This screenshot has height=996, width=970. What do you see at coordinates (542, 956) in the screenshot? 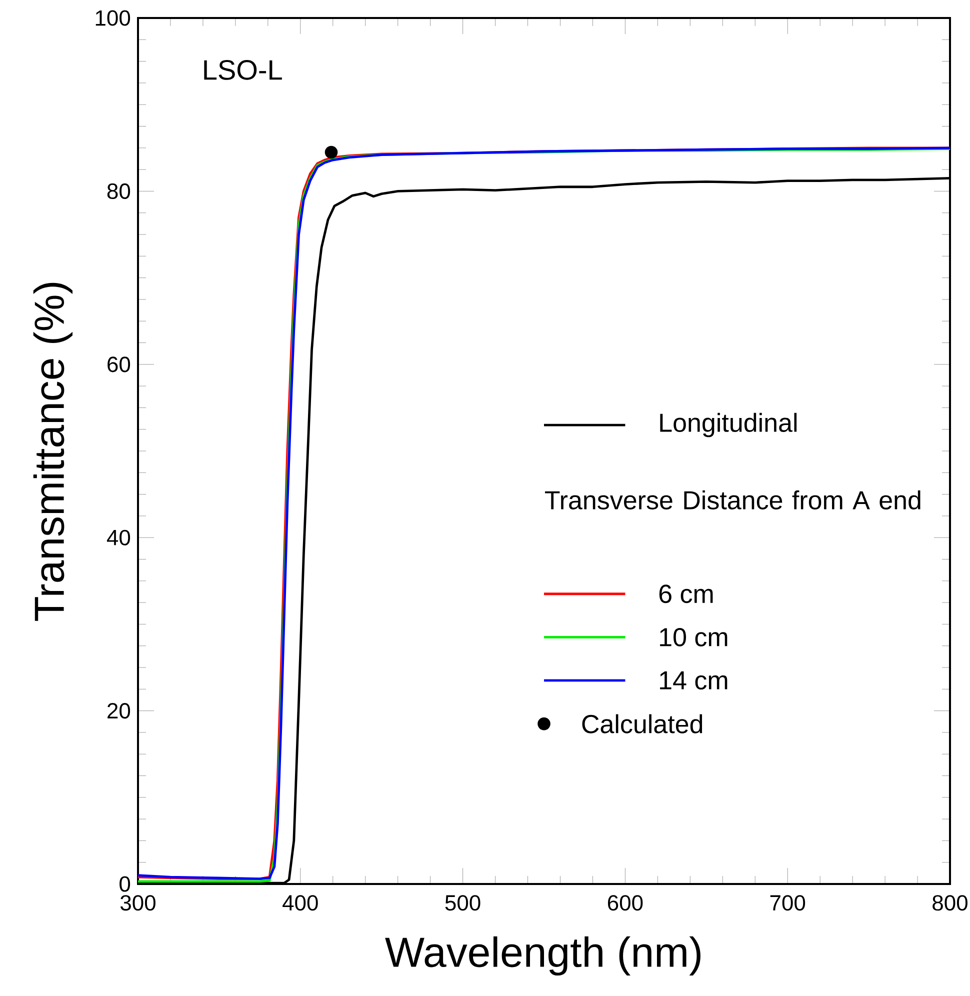
I see `x-axis-title: Wavelength (nm)` at bounding box center [542, 956].